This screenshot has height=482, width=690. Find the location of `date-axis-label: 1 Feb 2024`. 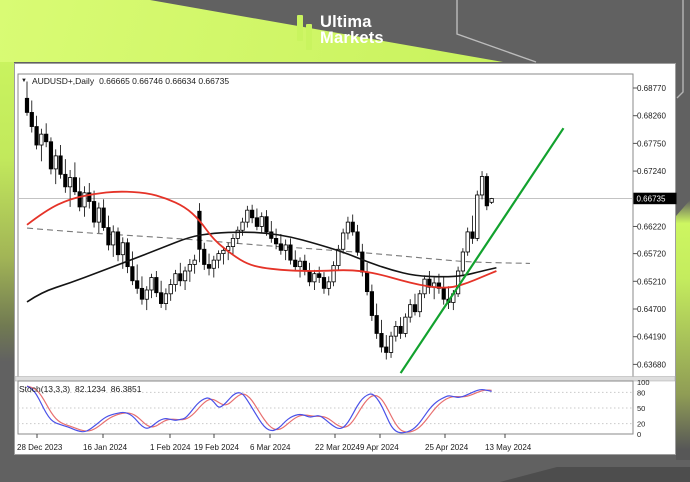

date-axis-label: 1 Feb 2024 is located at coordinates (170, 447).